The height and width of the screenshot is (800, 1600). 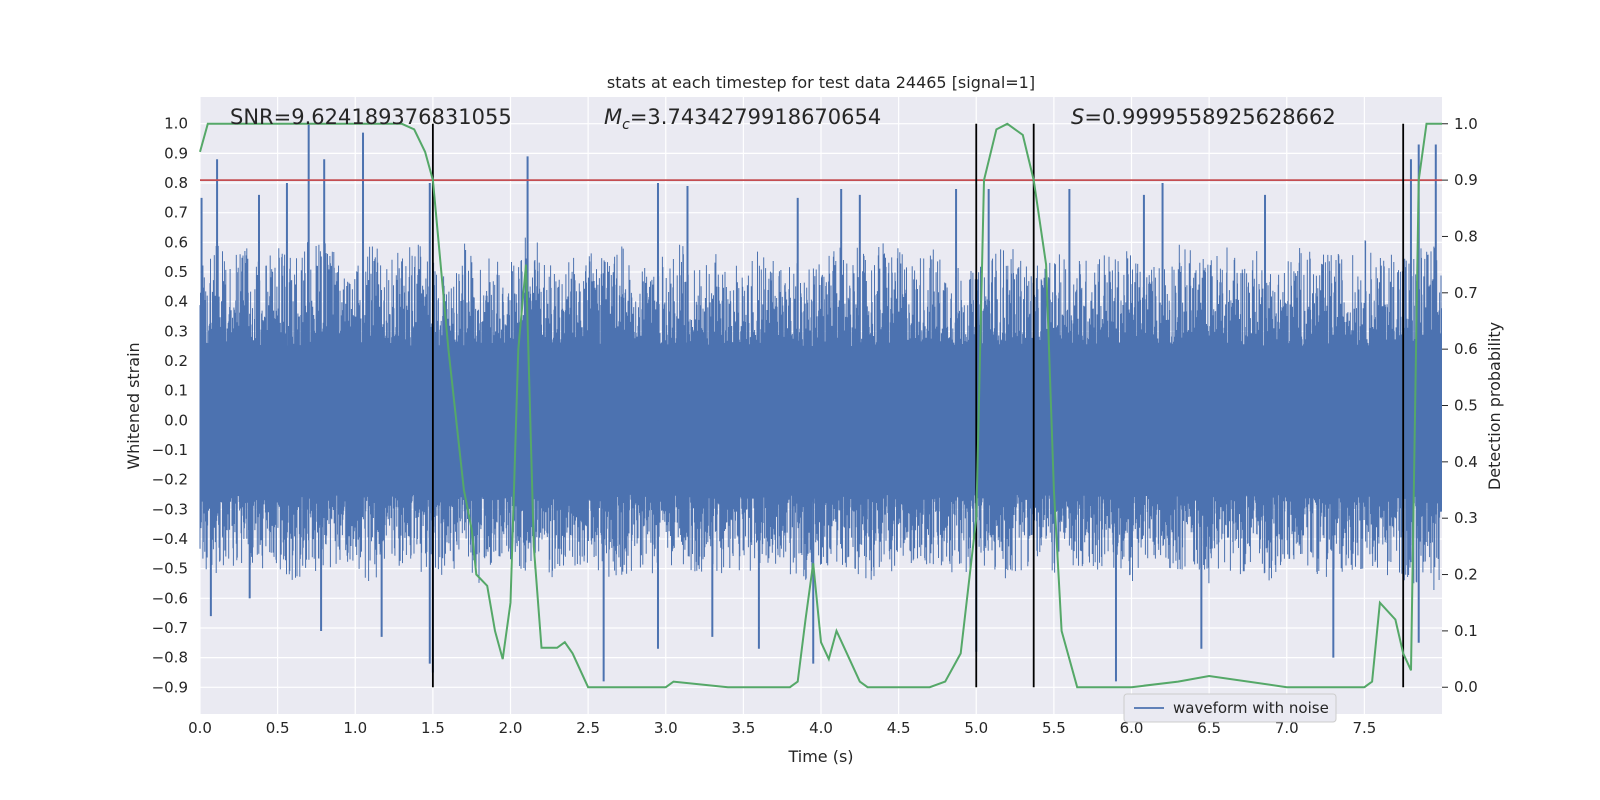 What do you see at coordinates (176, 391) in the screenshot?
I see `y-tick-label: 0.1` at bounding box center [176, 391].